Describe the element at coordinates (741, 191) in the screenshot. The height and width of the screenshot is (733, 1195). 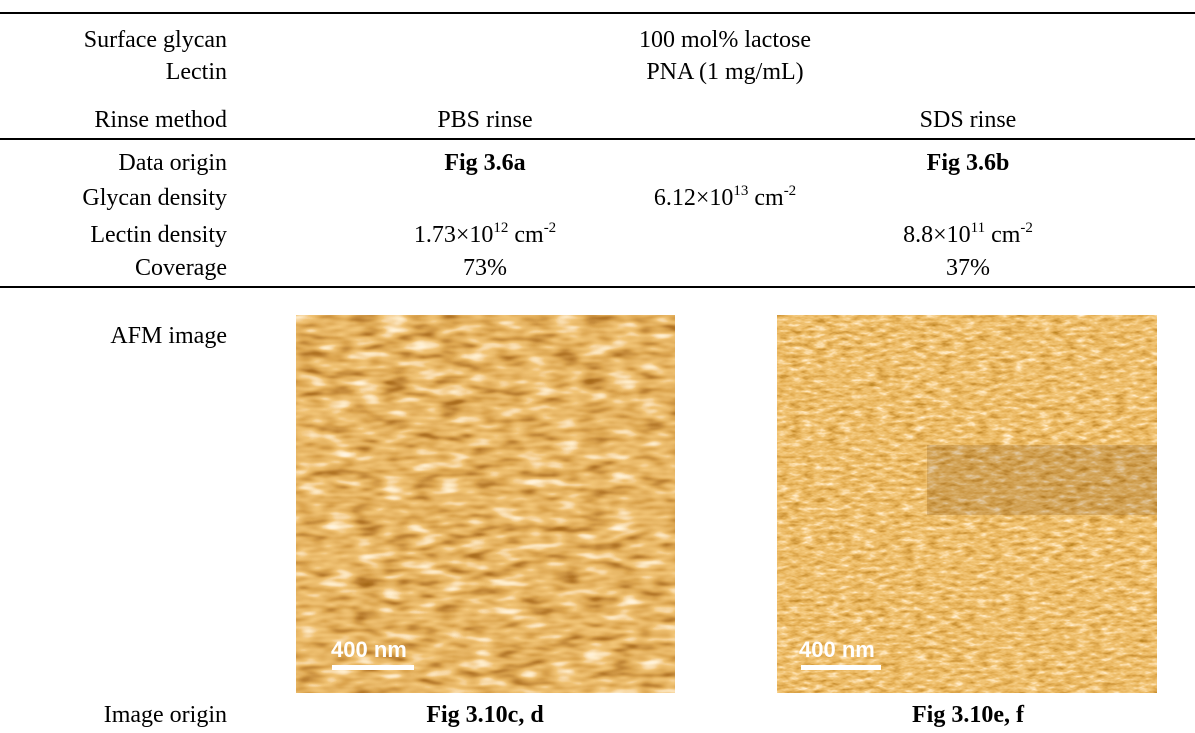
I see `exponent: 13` at that location.